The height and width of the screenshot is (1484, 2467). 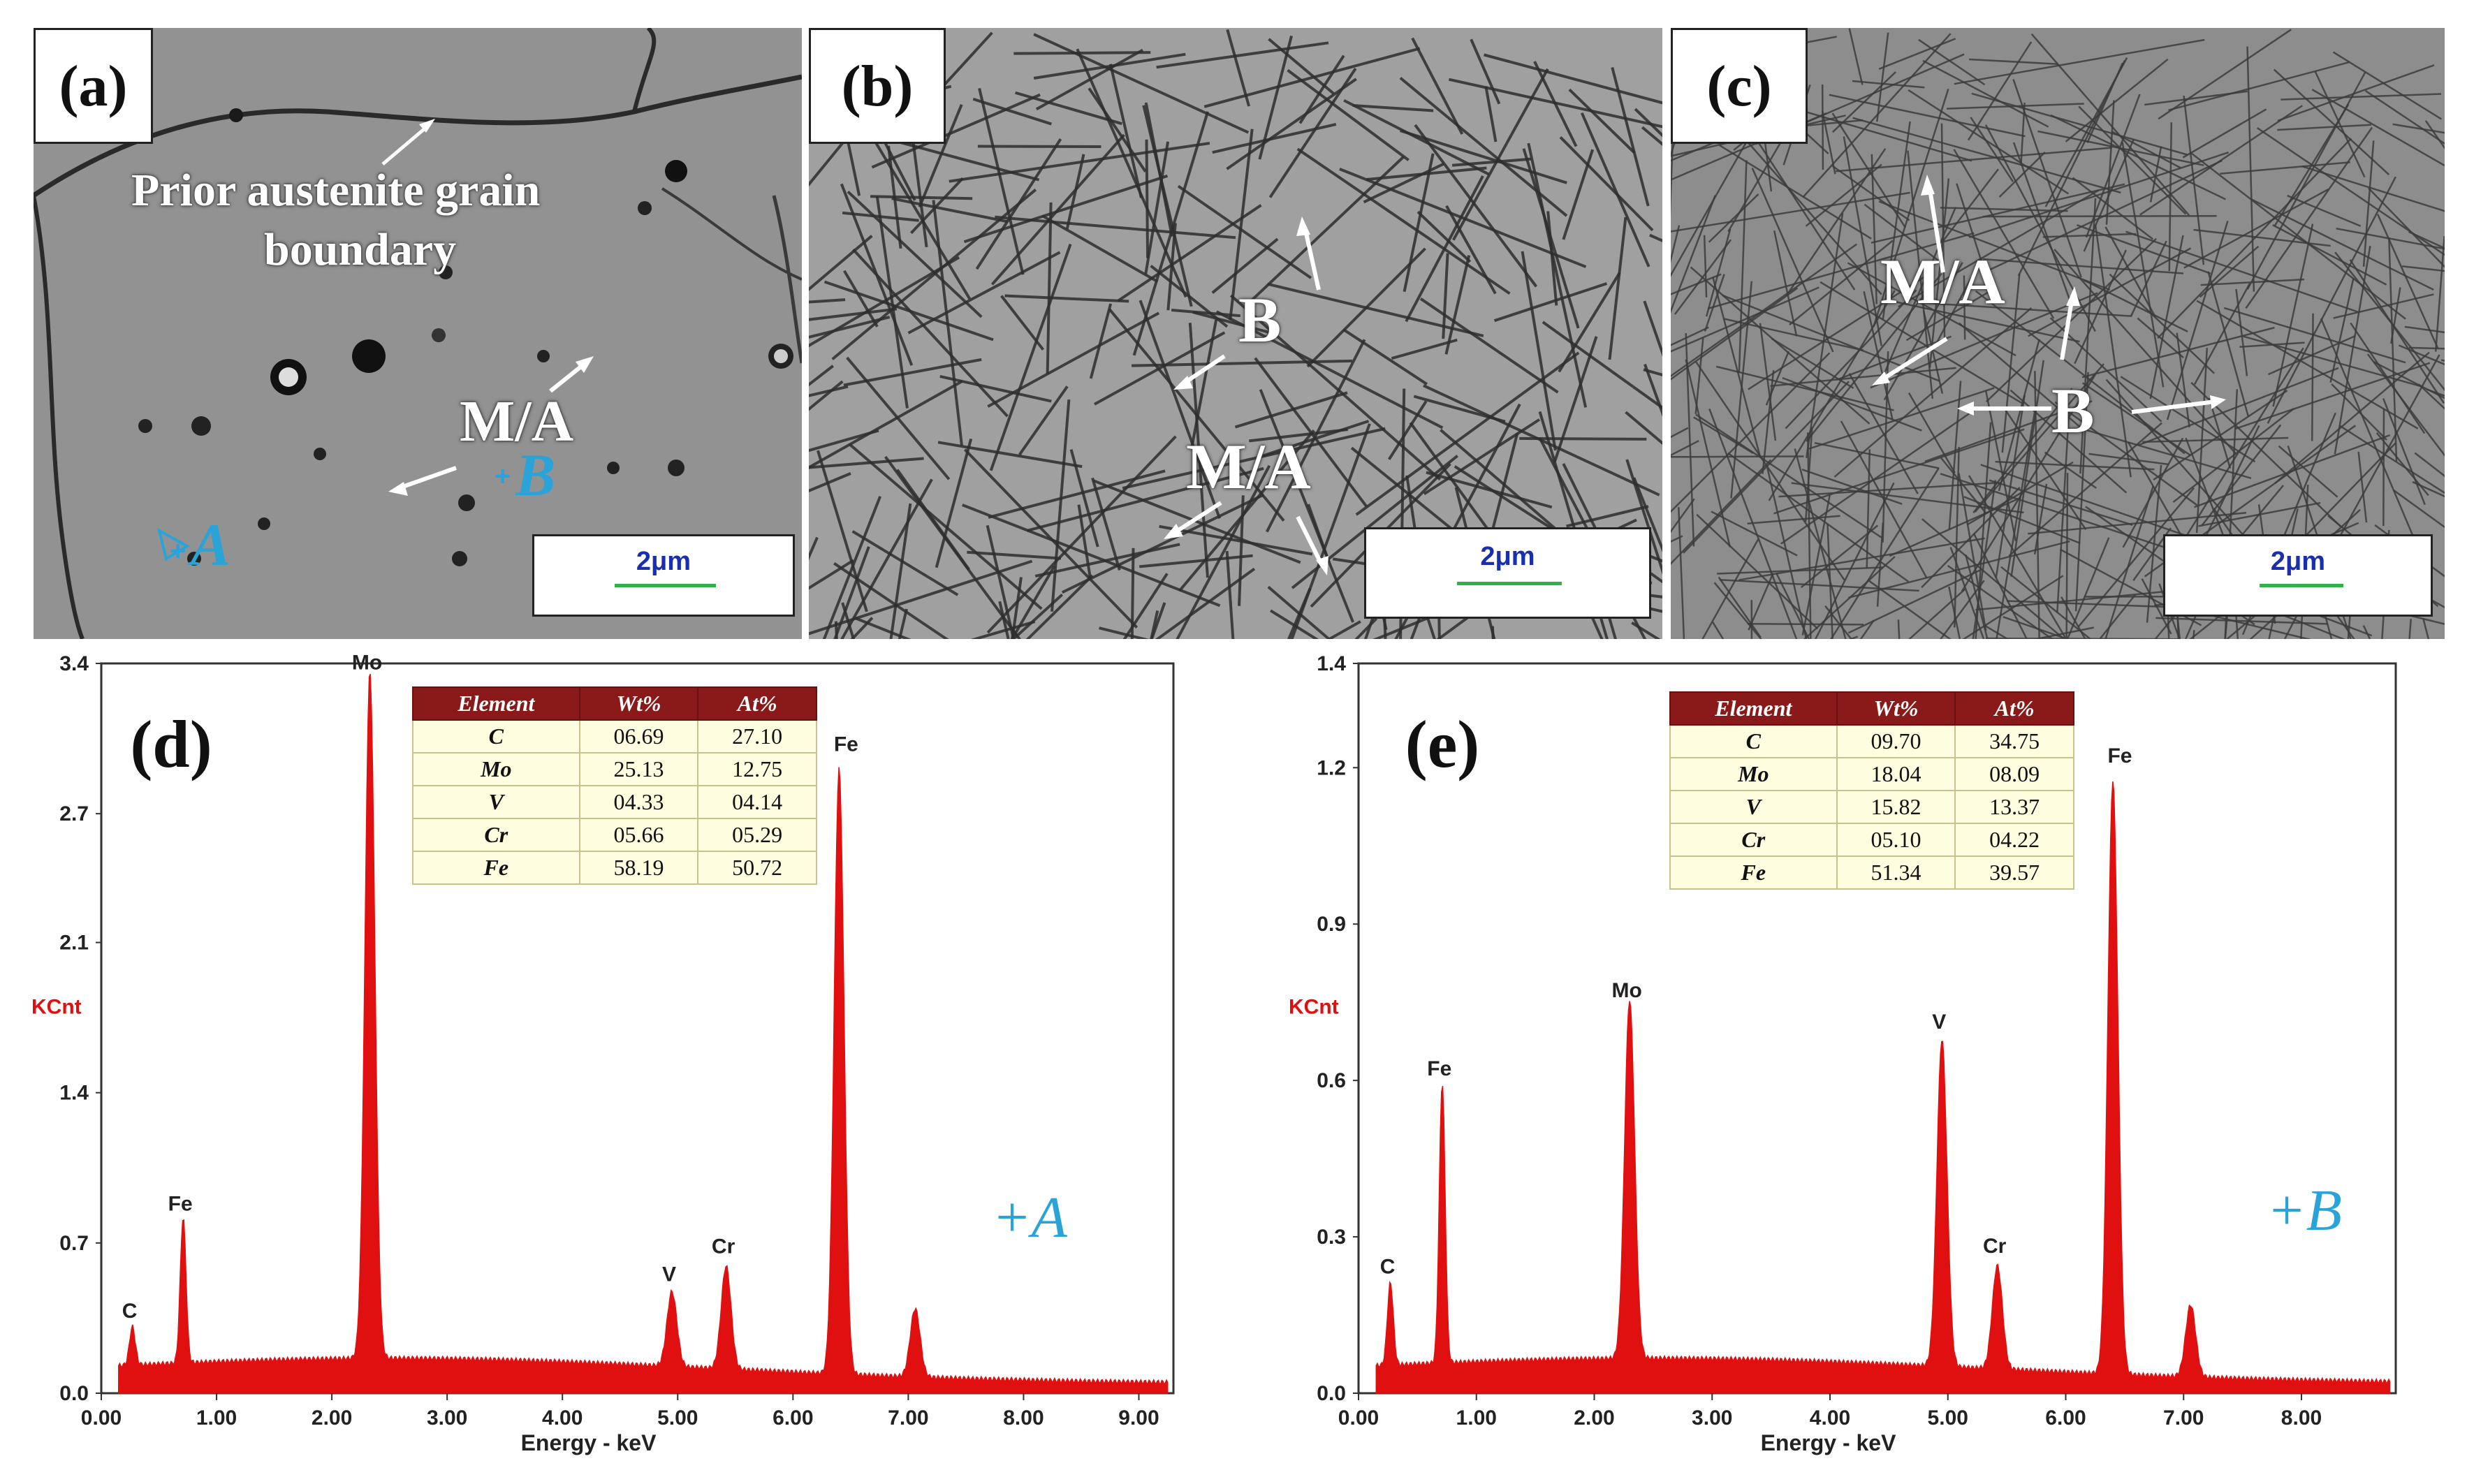 What do you see at coordinates (758, 770) in the screenshot?
I see `table-cell: 12.75` at bounding box center [758, 770].